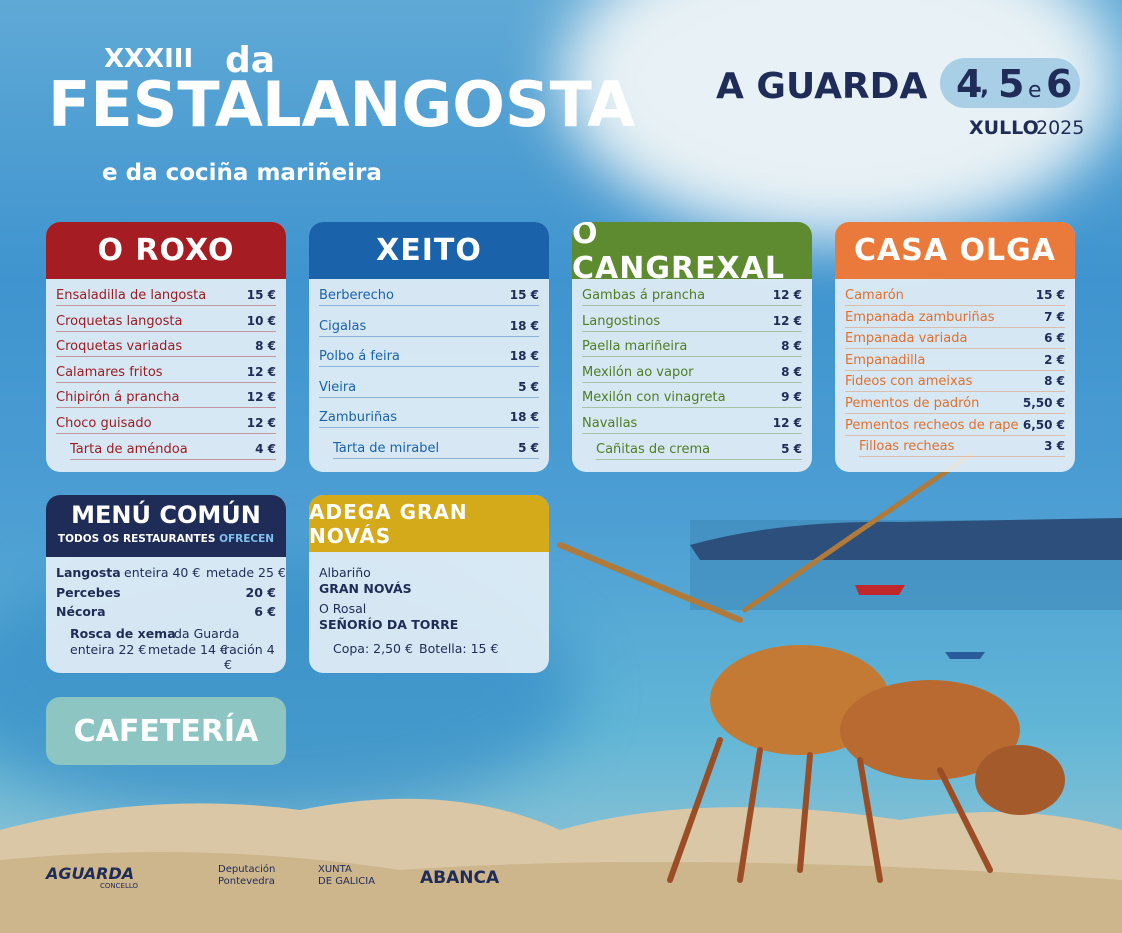 The height and width of the screenshot is (933, 1122). I want to click on logo-text: AGUARDA, so click(90, 873).